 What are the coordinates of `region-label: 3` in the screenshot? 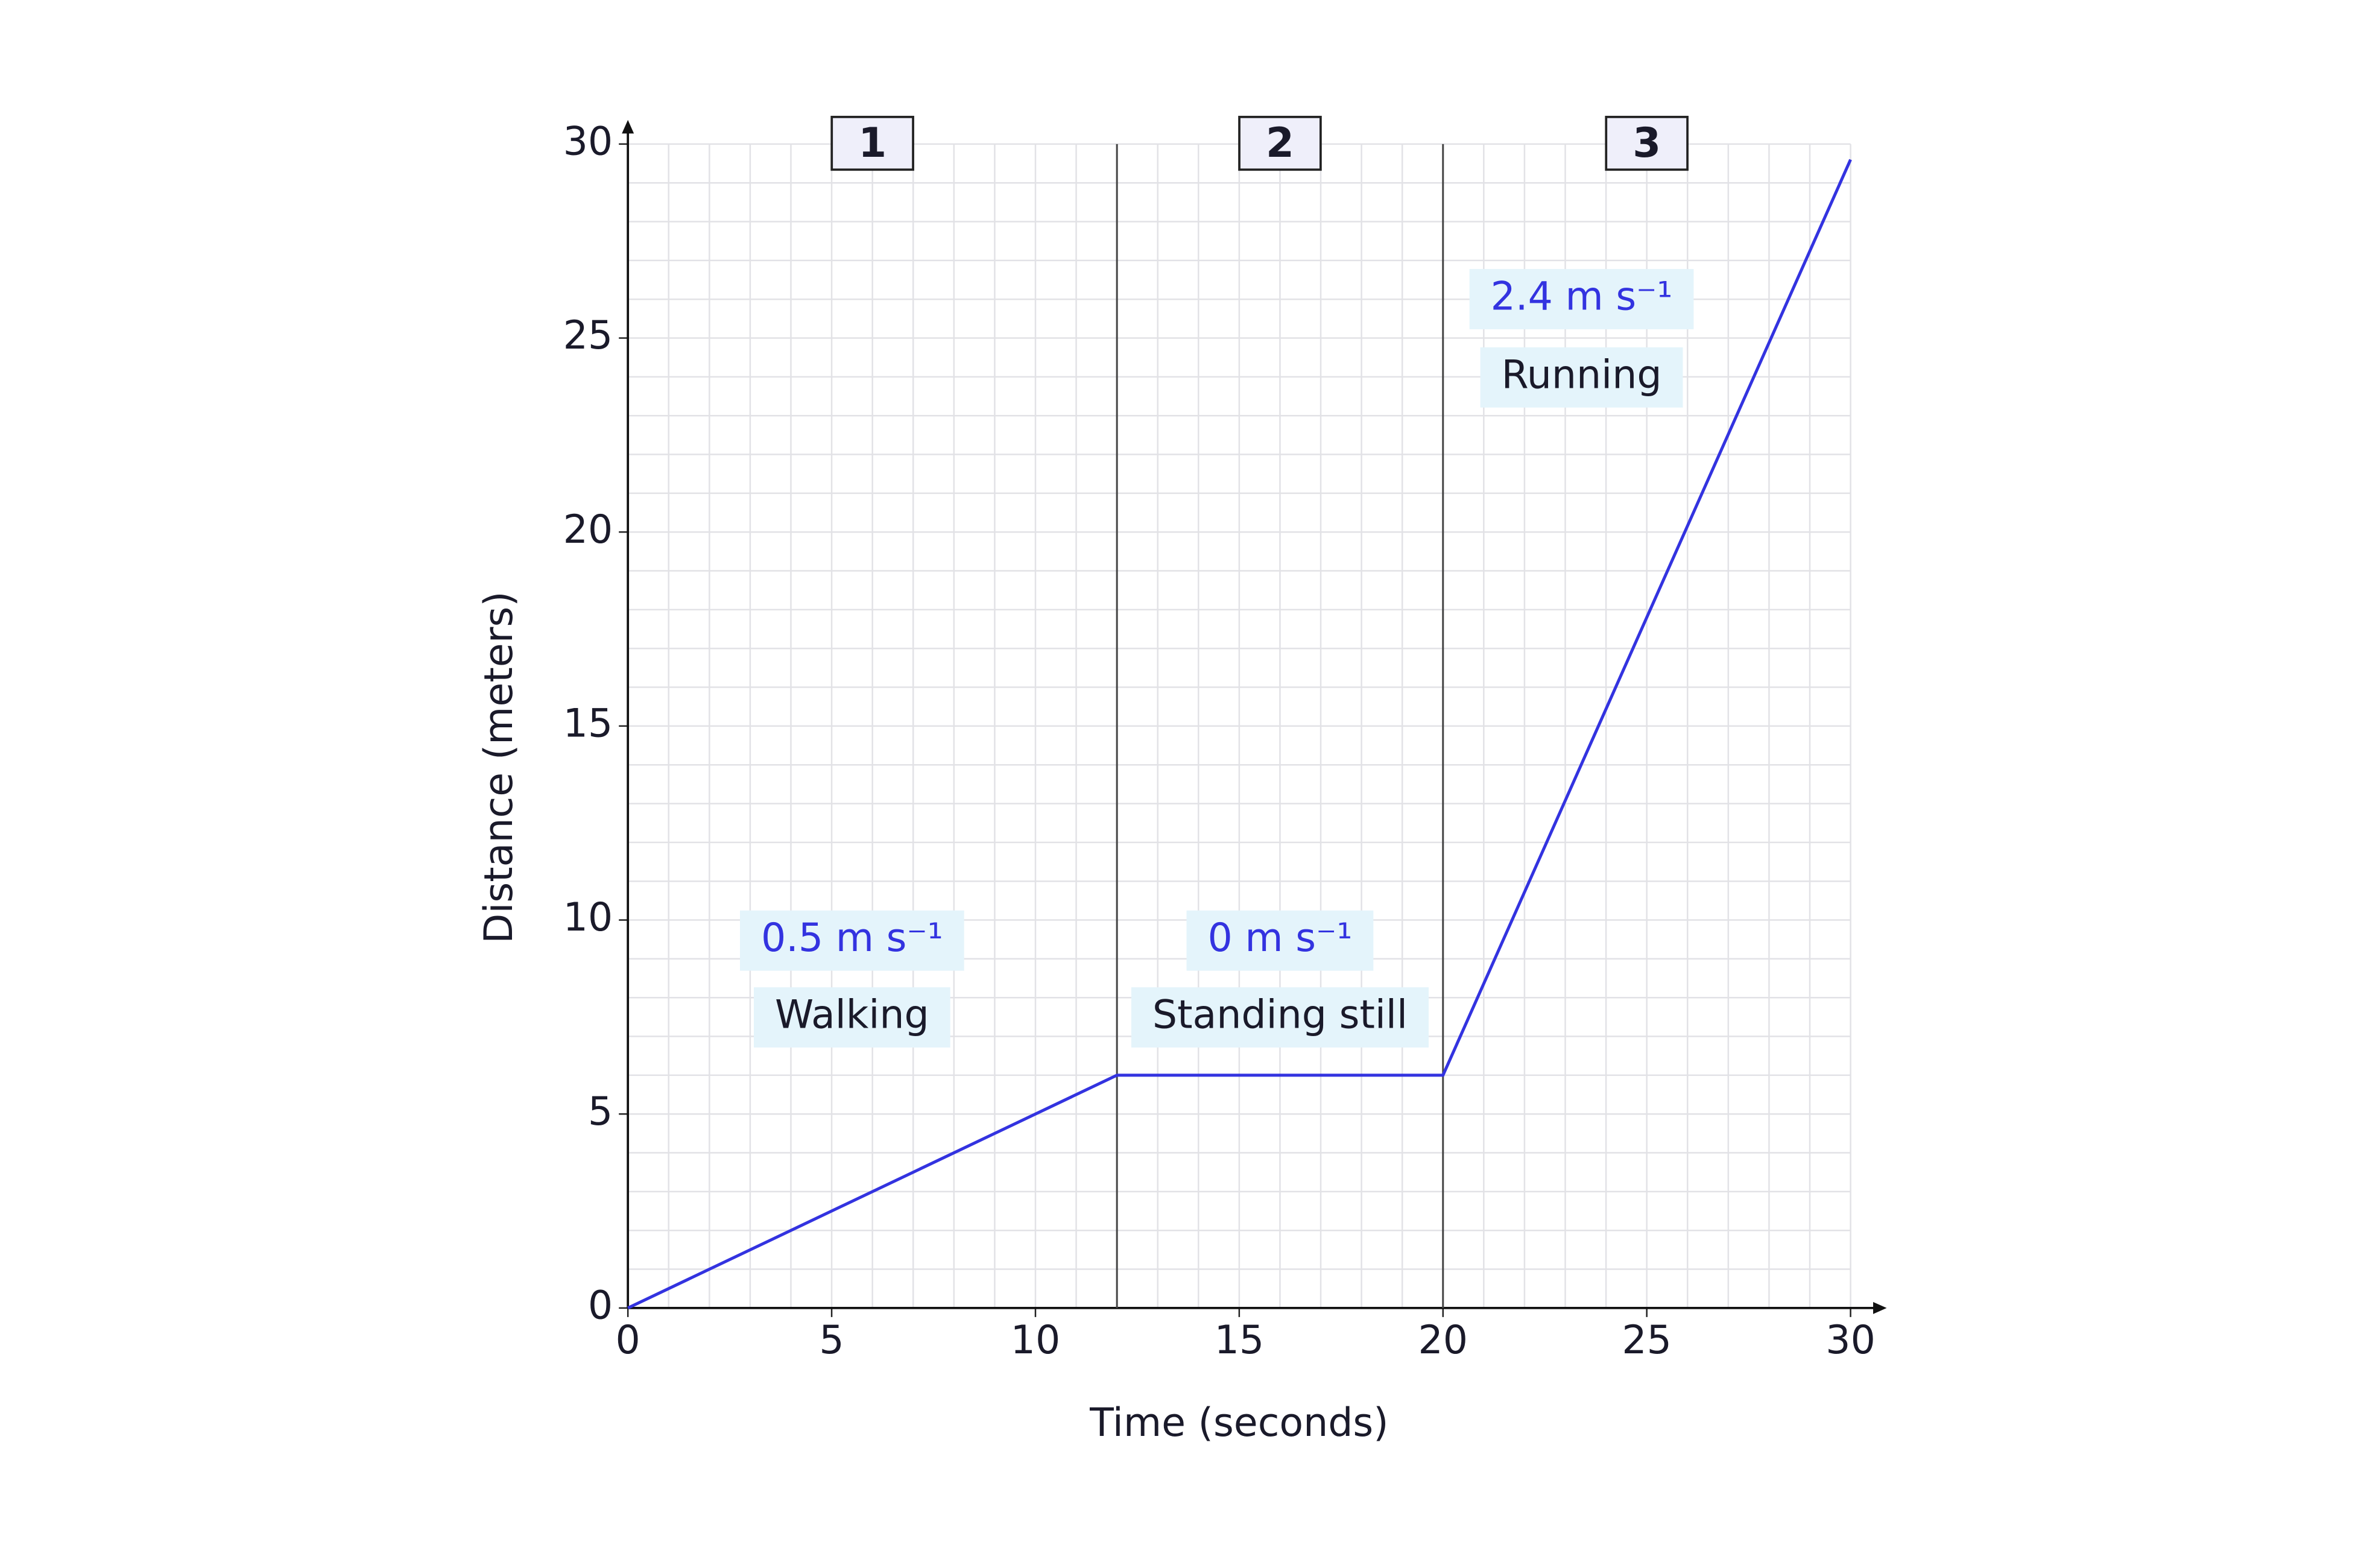 It's located at (1646, 142).